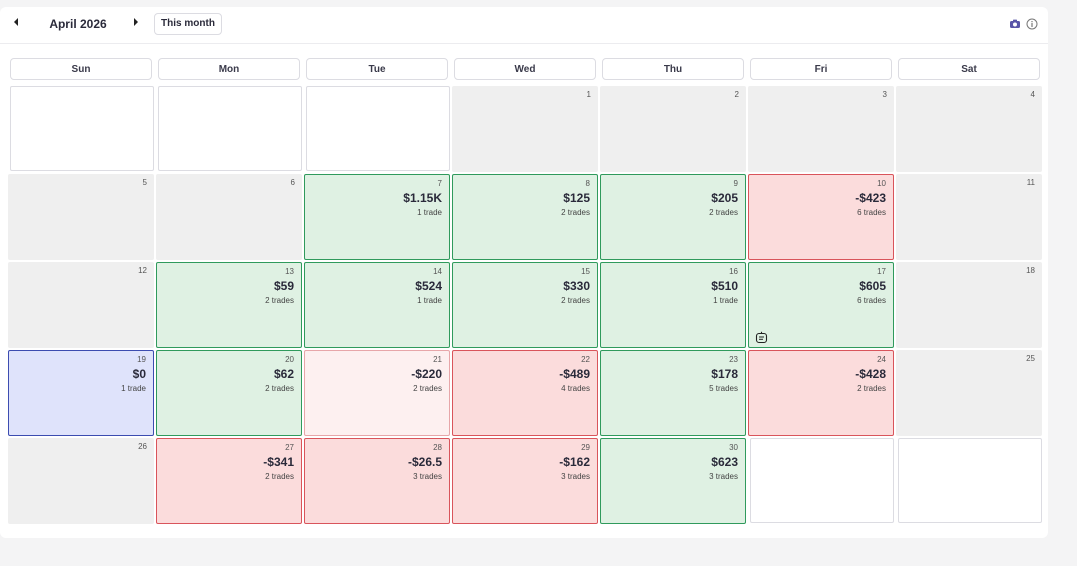 Image resolution: width=1077 pixels, height=566 pixels. Describe the element at coordinates (724, 462) in the screenshot. I see `day-pnl: $623` at that location.